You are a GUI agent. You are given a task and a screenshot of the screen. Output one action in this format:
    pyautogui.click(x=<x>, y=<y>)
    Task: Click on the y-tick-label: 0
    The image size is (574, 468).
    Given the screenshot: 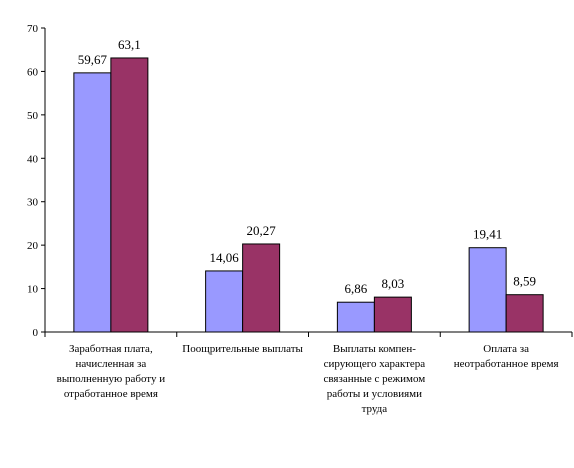 What is the action you would take?
    pyautogui.click(x=36, y=333)
    